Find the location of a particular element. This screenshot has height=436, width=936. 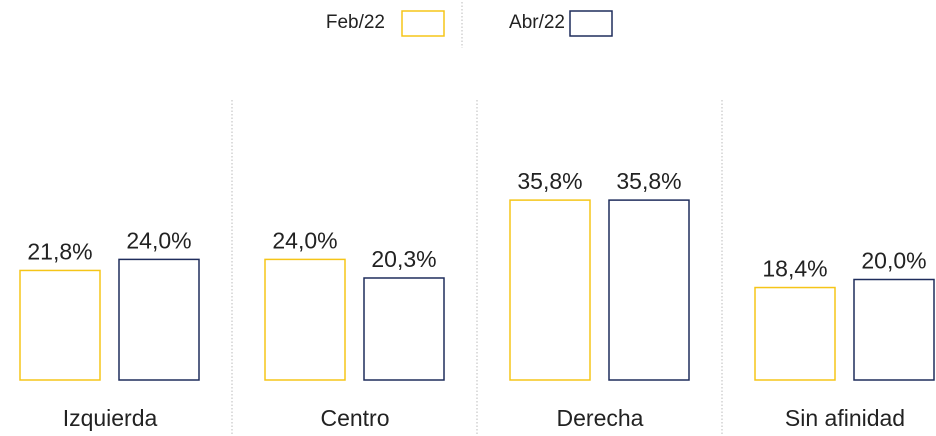

value-label: 20,3% is located at coordinates (403, 259).